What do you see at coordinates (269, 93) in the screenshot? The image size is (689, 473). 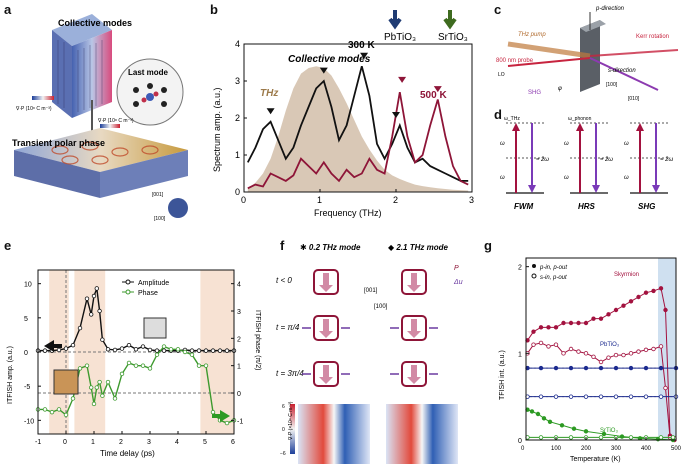 I see `annotation-thz: THz` at bounding box center [269, 93].